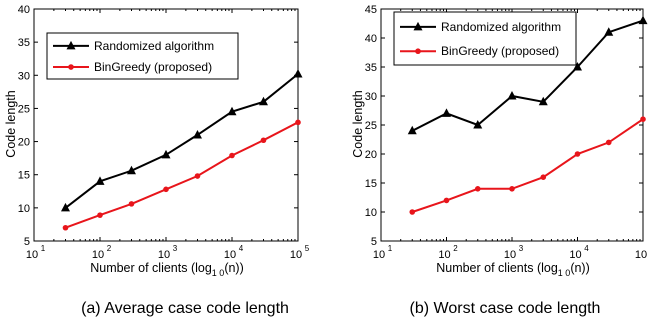  Describe the element at coordinates (307, 248) in the screenshot. I see `x-tick-exponent: 5` at that location.